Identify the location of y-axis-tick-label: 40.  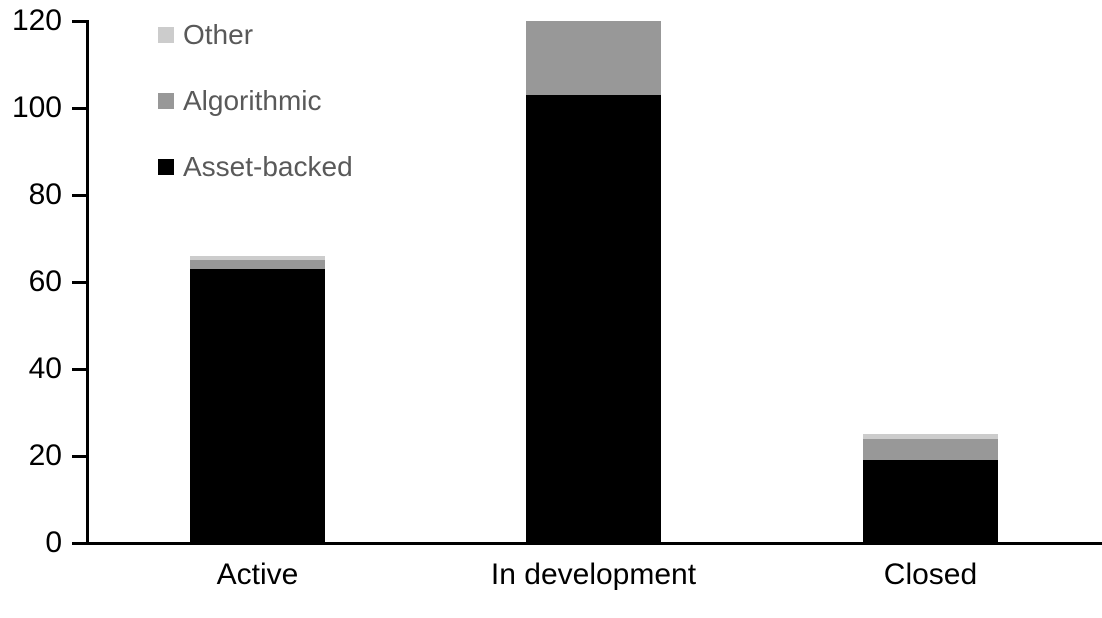
(45, 368).